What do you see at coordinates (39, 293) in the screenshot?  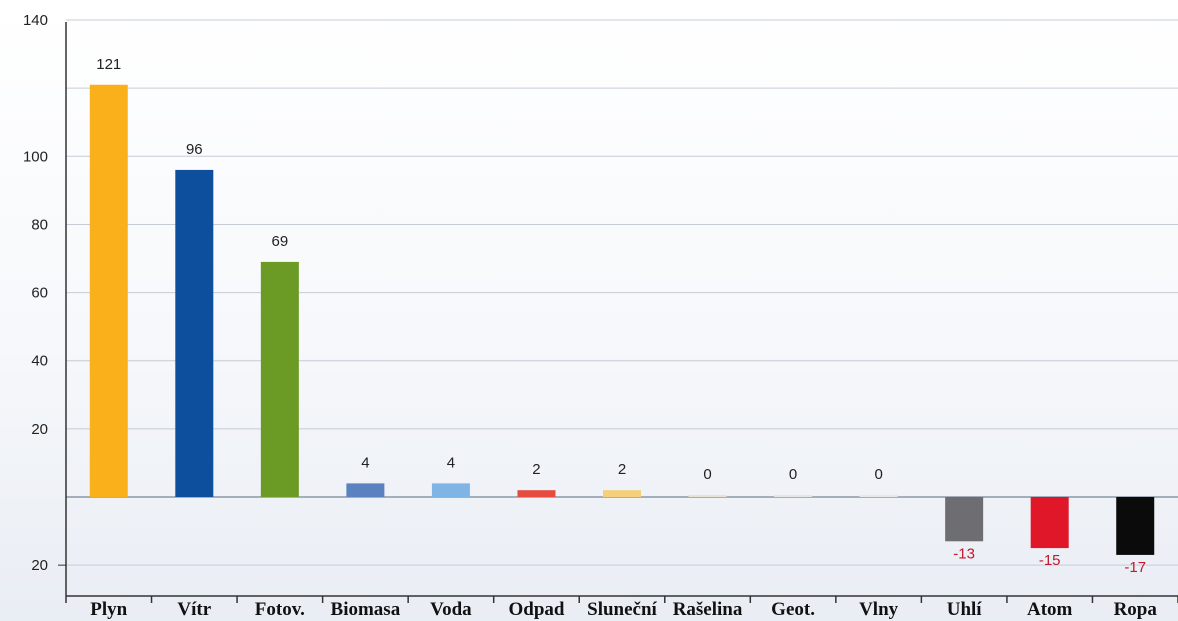 I see `y-tick-label: 60` at bounding box center [39, 293].